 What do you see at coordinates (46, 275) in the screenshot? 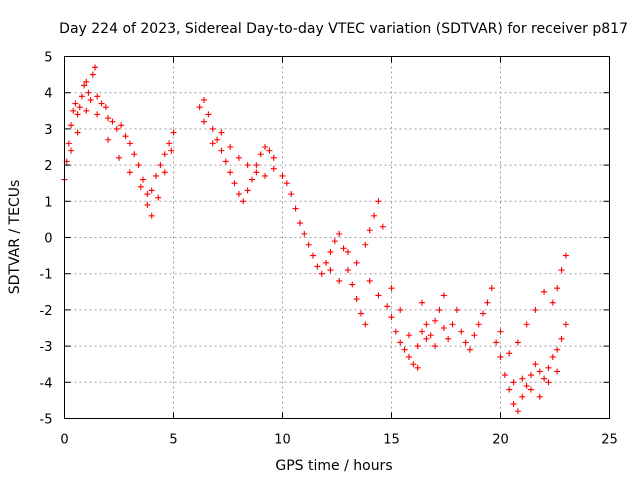
I see `y-tick-label: -1` at bounding box center [46, 275].